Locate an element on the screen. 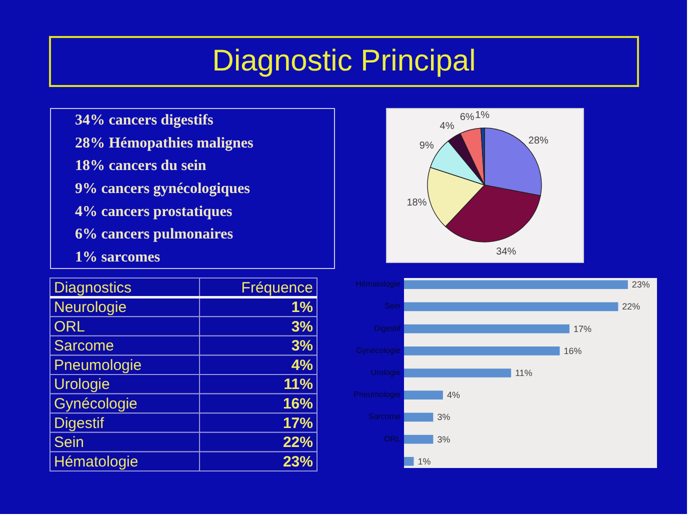 This screenshot has width=689, height=517. data-label: 17% is located at coordinates (582, 329).